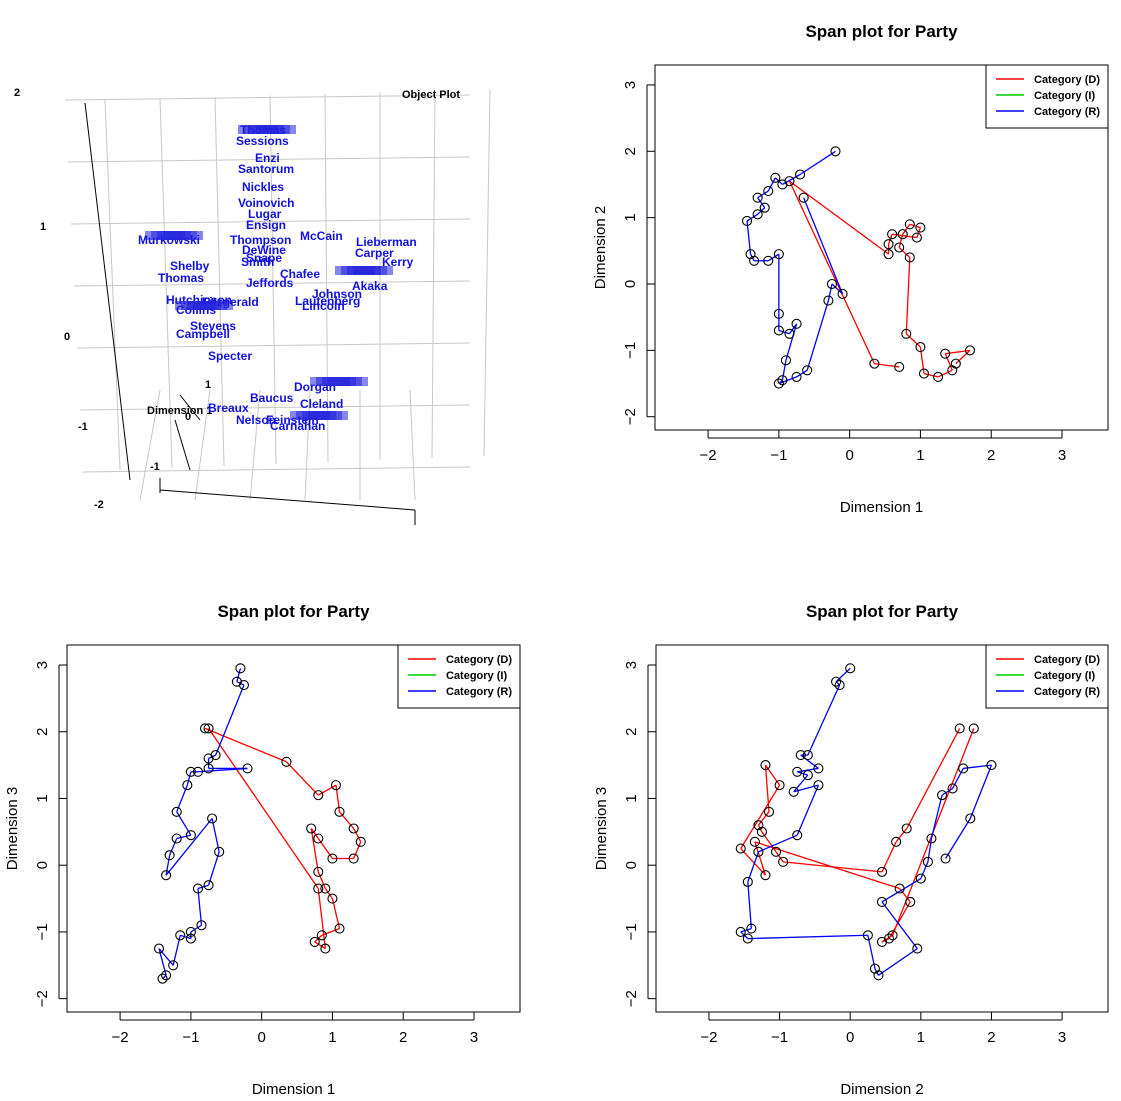  What do you see at coordinates (332, 1037) in the screenshot?
I see `x-tick-label: 1` at bounding box center [332, 1037].